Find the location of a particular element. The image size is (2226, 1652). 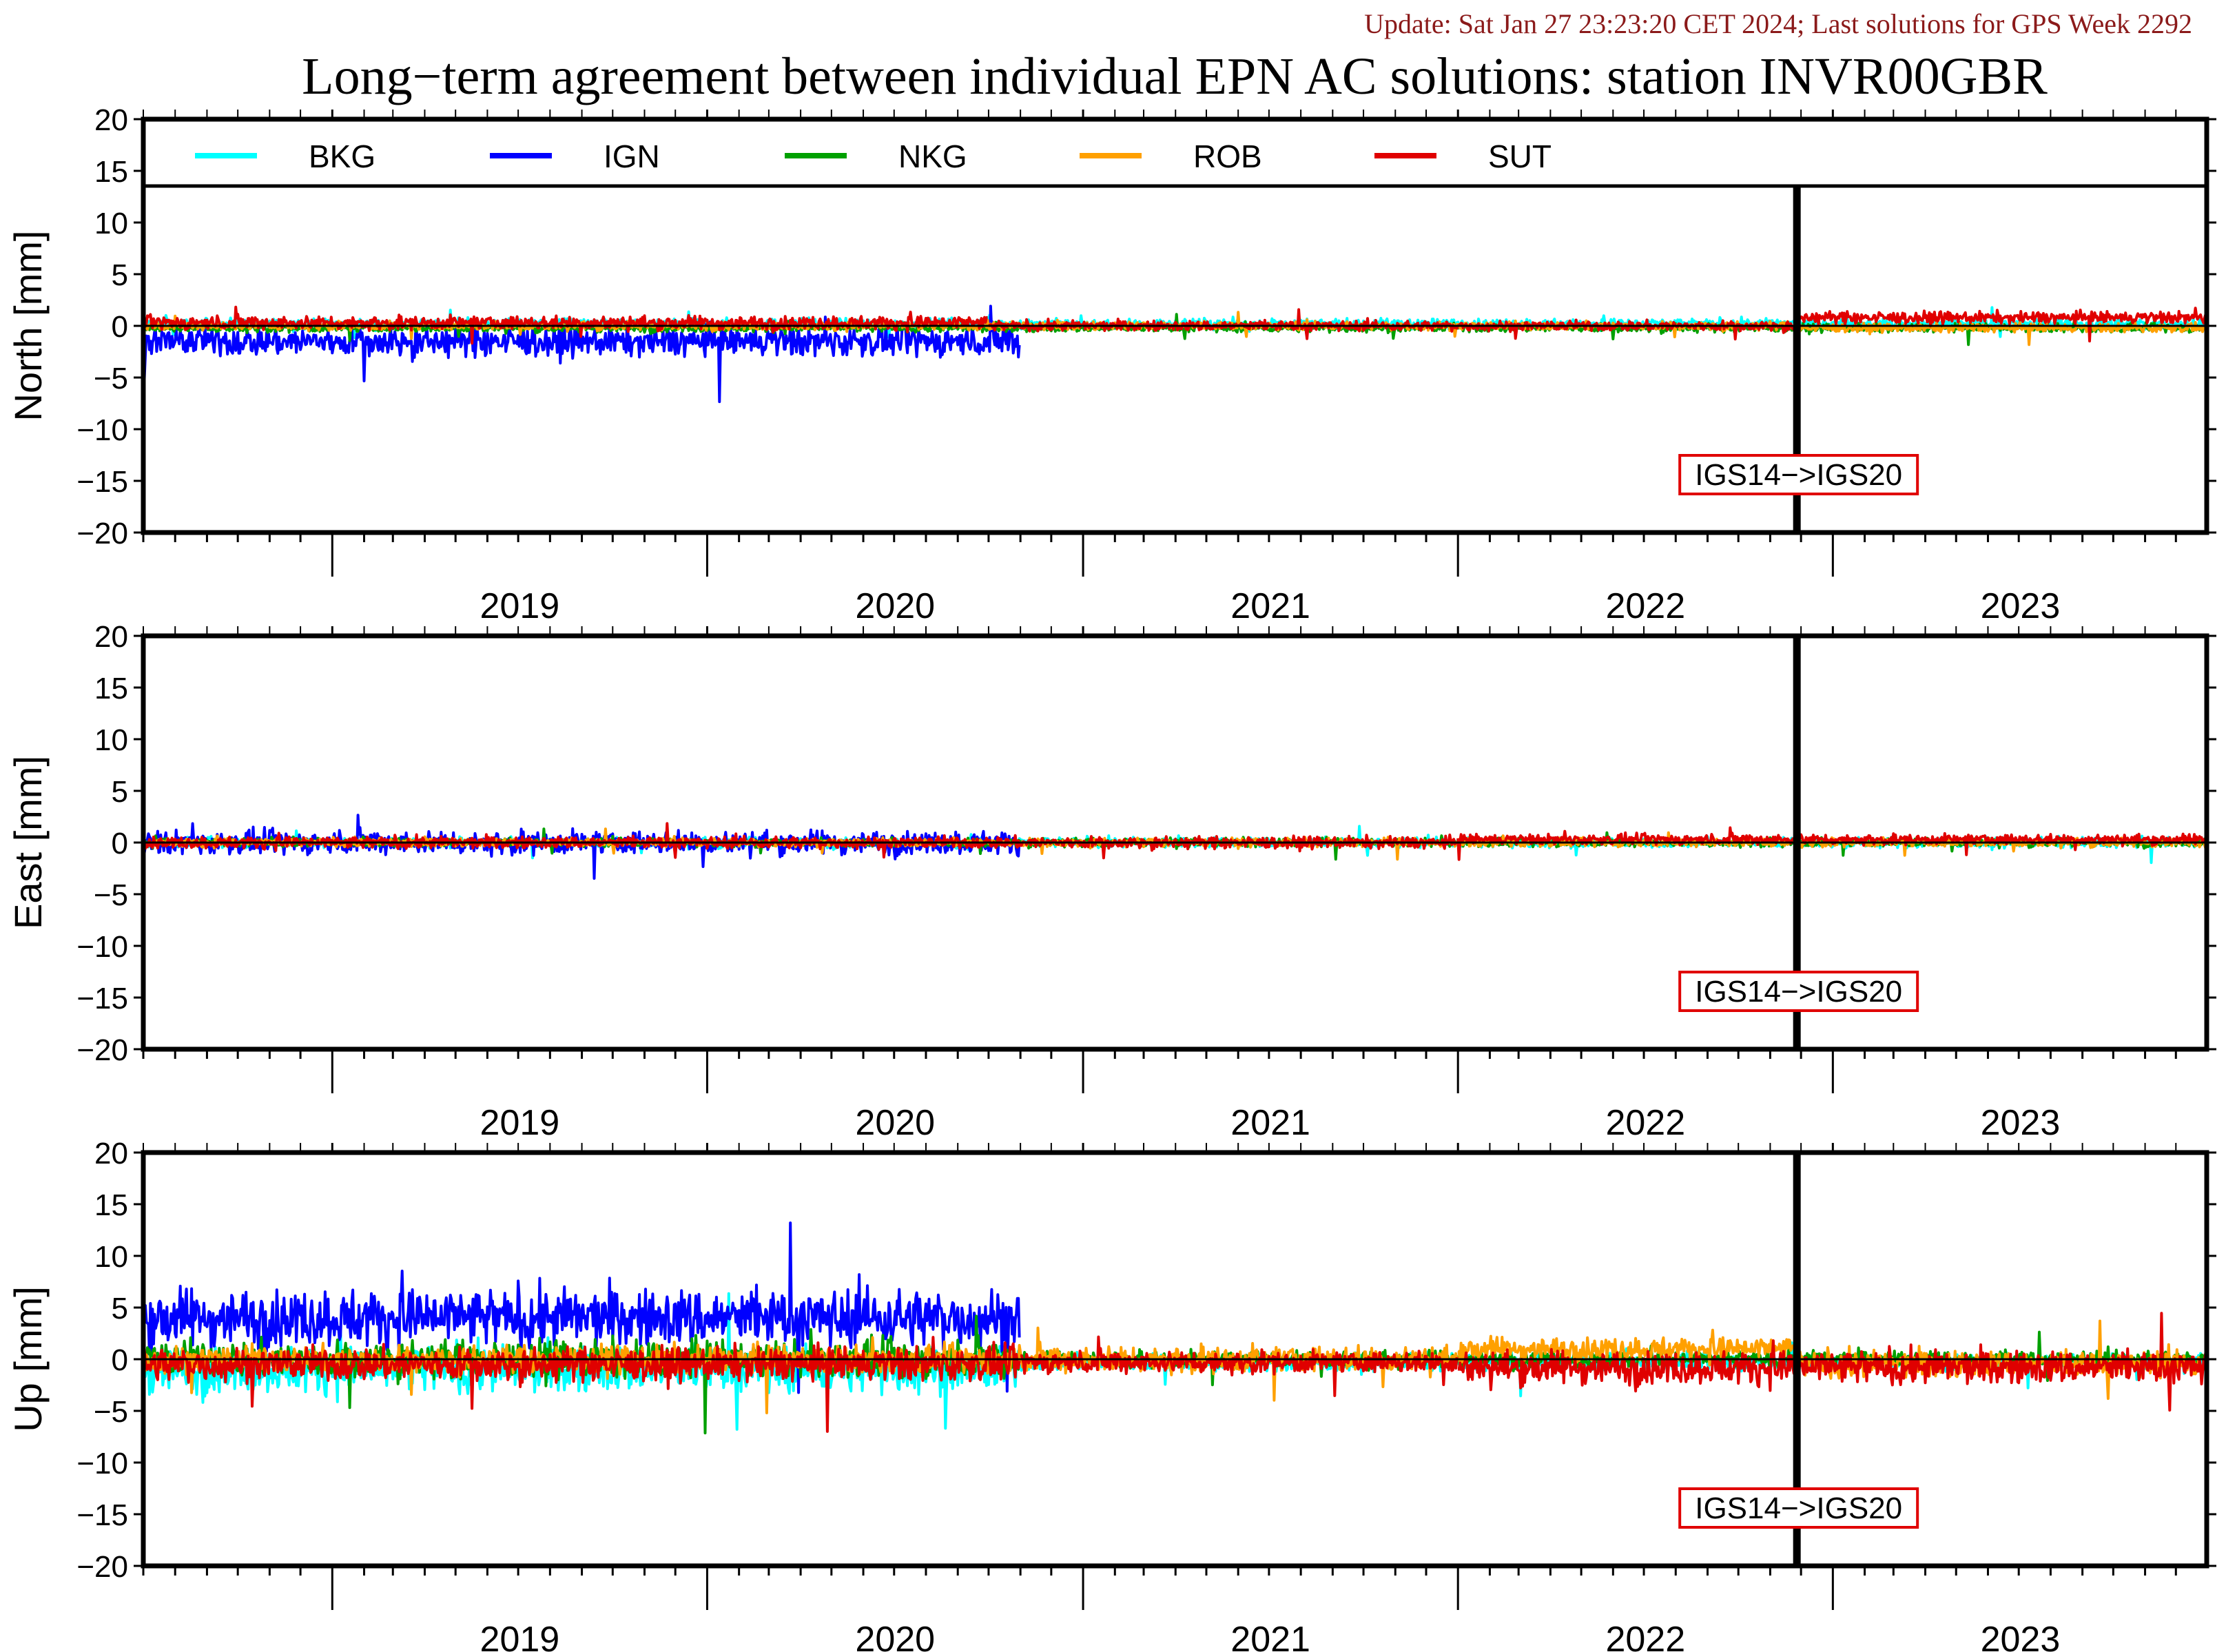

legend: BKG IGN NKG ROB SUT is located at coordinates (1175, 153).